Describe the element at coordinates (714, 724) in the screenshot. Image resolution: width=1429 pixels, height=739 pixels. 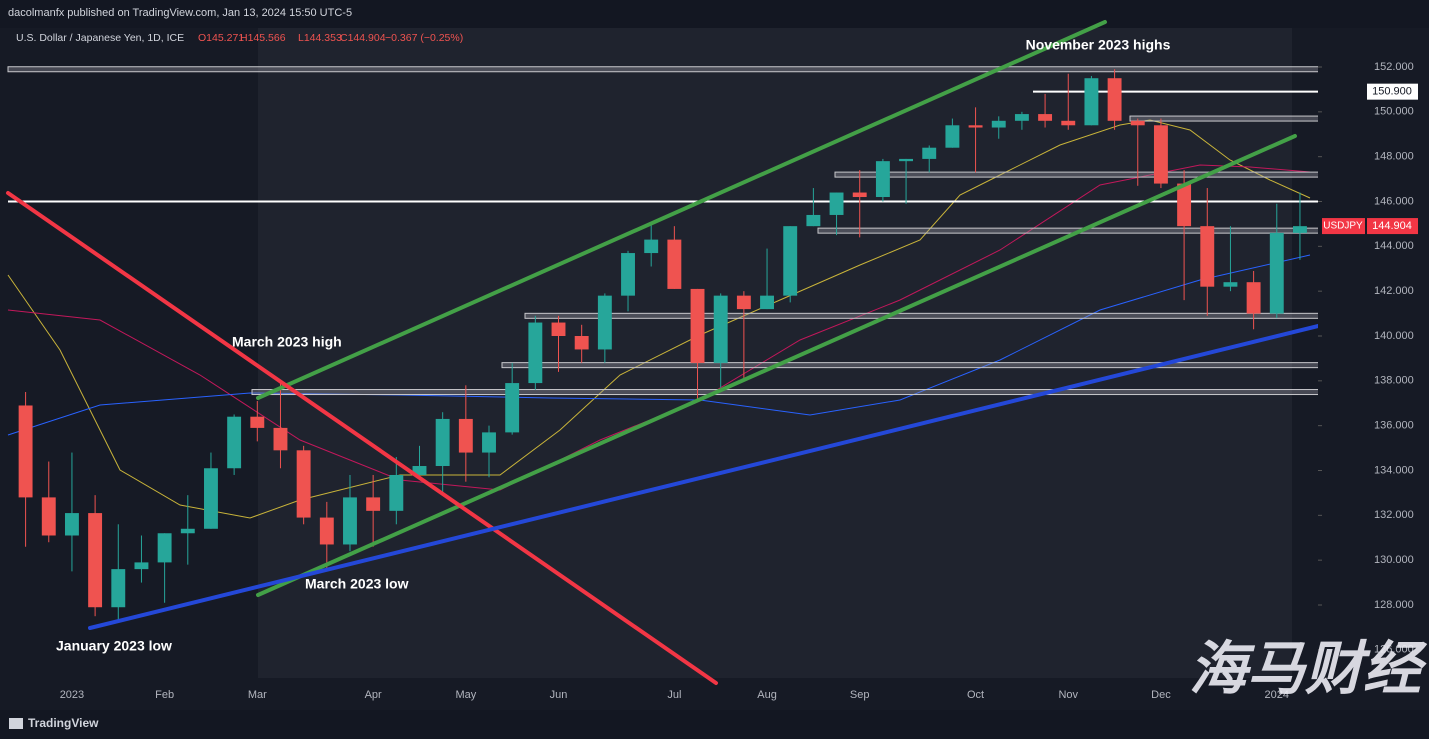
I see `footer-bar` at that location.